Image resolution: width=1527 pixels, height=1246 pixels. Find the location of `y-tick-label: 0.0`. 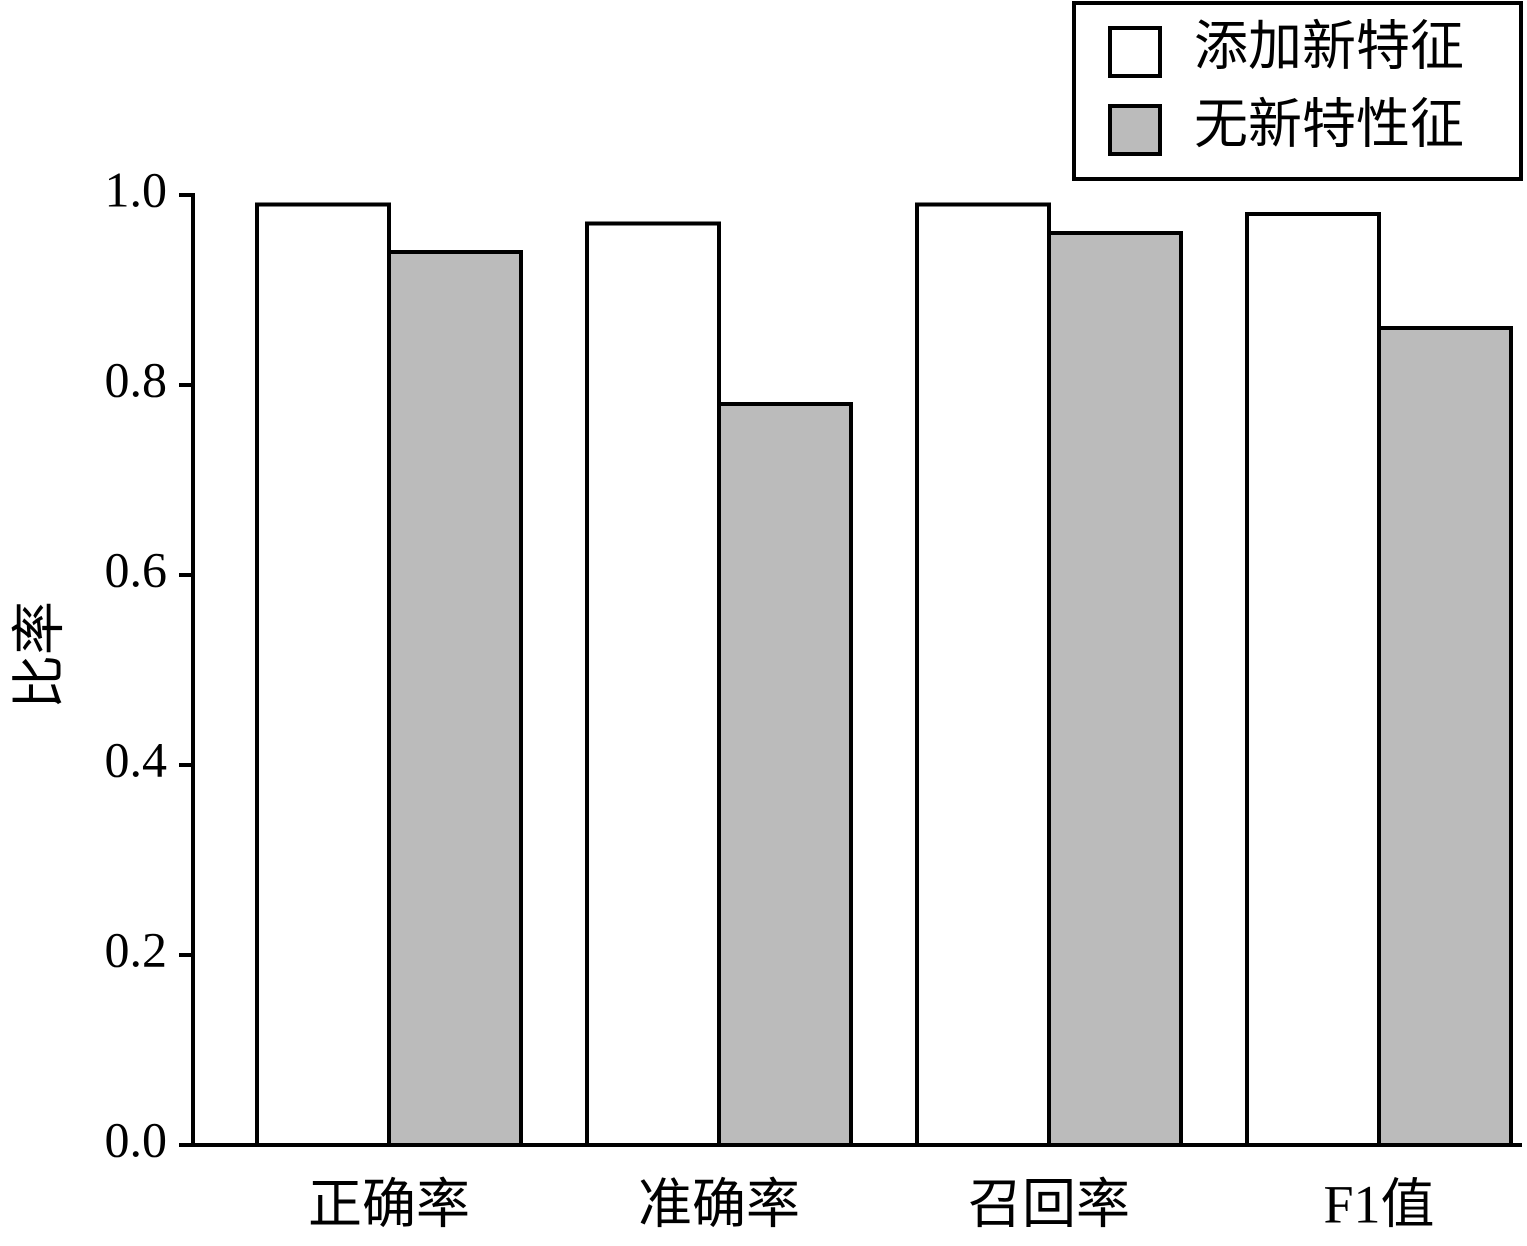

y-tick-label: 0.0 is located at coordinates (136, 1139).